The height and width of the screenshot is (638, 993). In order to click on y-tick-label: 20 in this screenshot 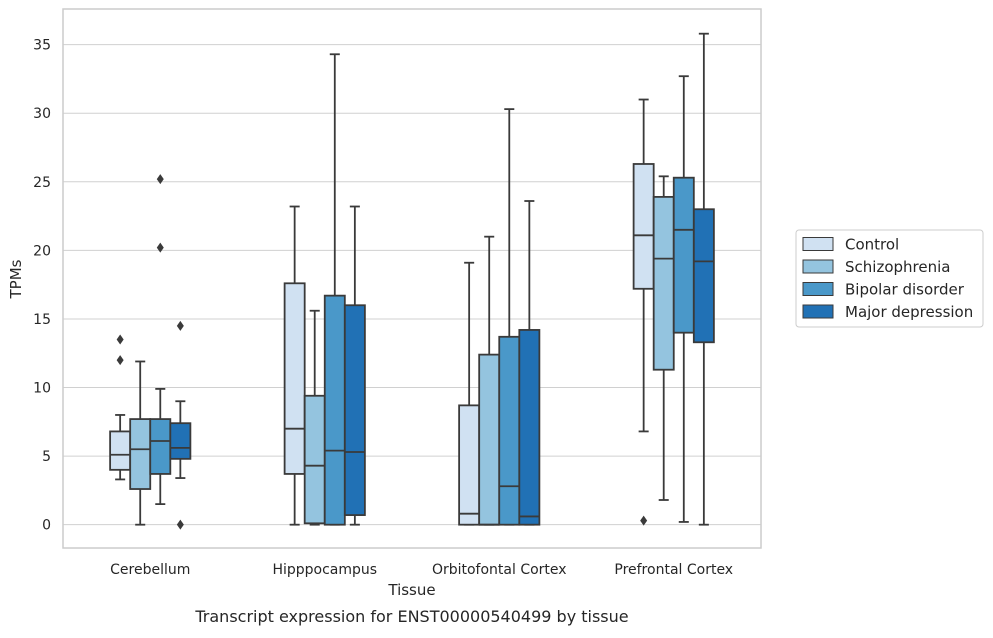, I will do `click(42, 251)`.